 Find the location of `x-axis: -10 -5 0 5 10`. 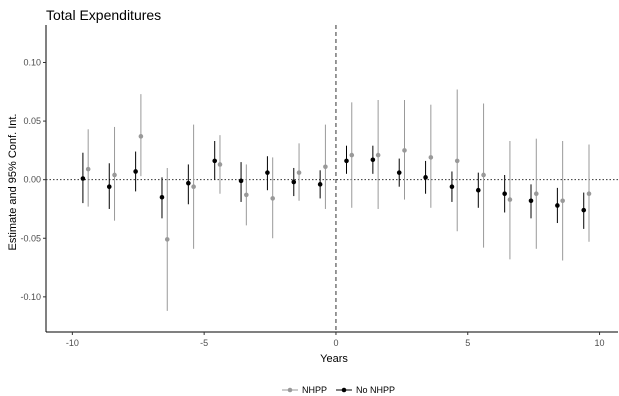

x-axis: -10 -5 0 5 10 is located at coordinates (335, 340).